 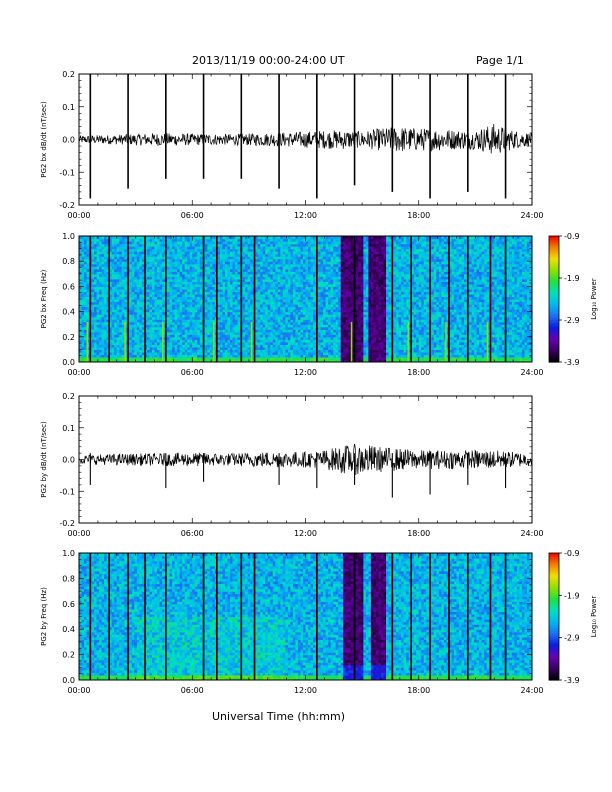 What do you see at coordinates (500, 60) in the screenshot?
I see `page-number: Page 1/1` at bounding box center [500, 60].